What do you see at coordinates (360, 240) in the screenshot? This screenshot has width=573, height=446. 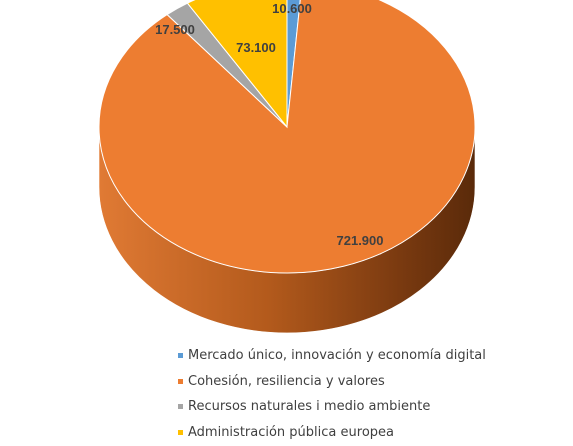 I see `data-label-1: 721.900` at bounding box center [360, 240].